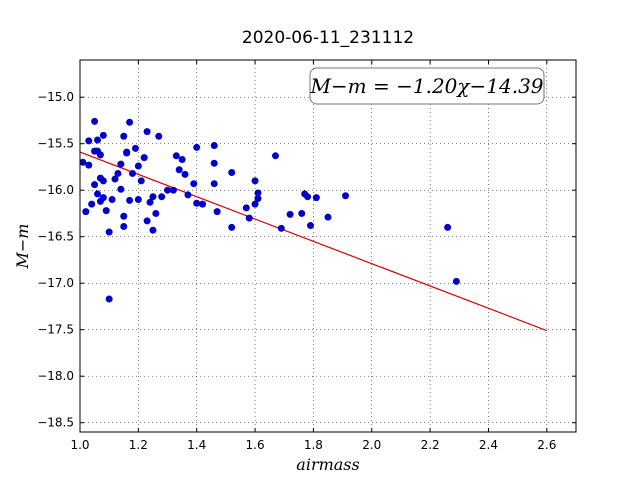 The height and width of the screenshot is (480, 640). I want to click on y-tick-label: −17.0, so click(55, 283).